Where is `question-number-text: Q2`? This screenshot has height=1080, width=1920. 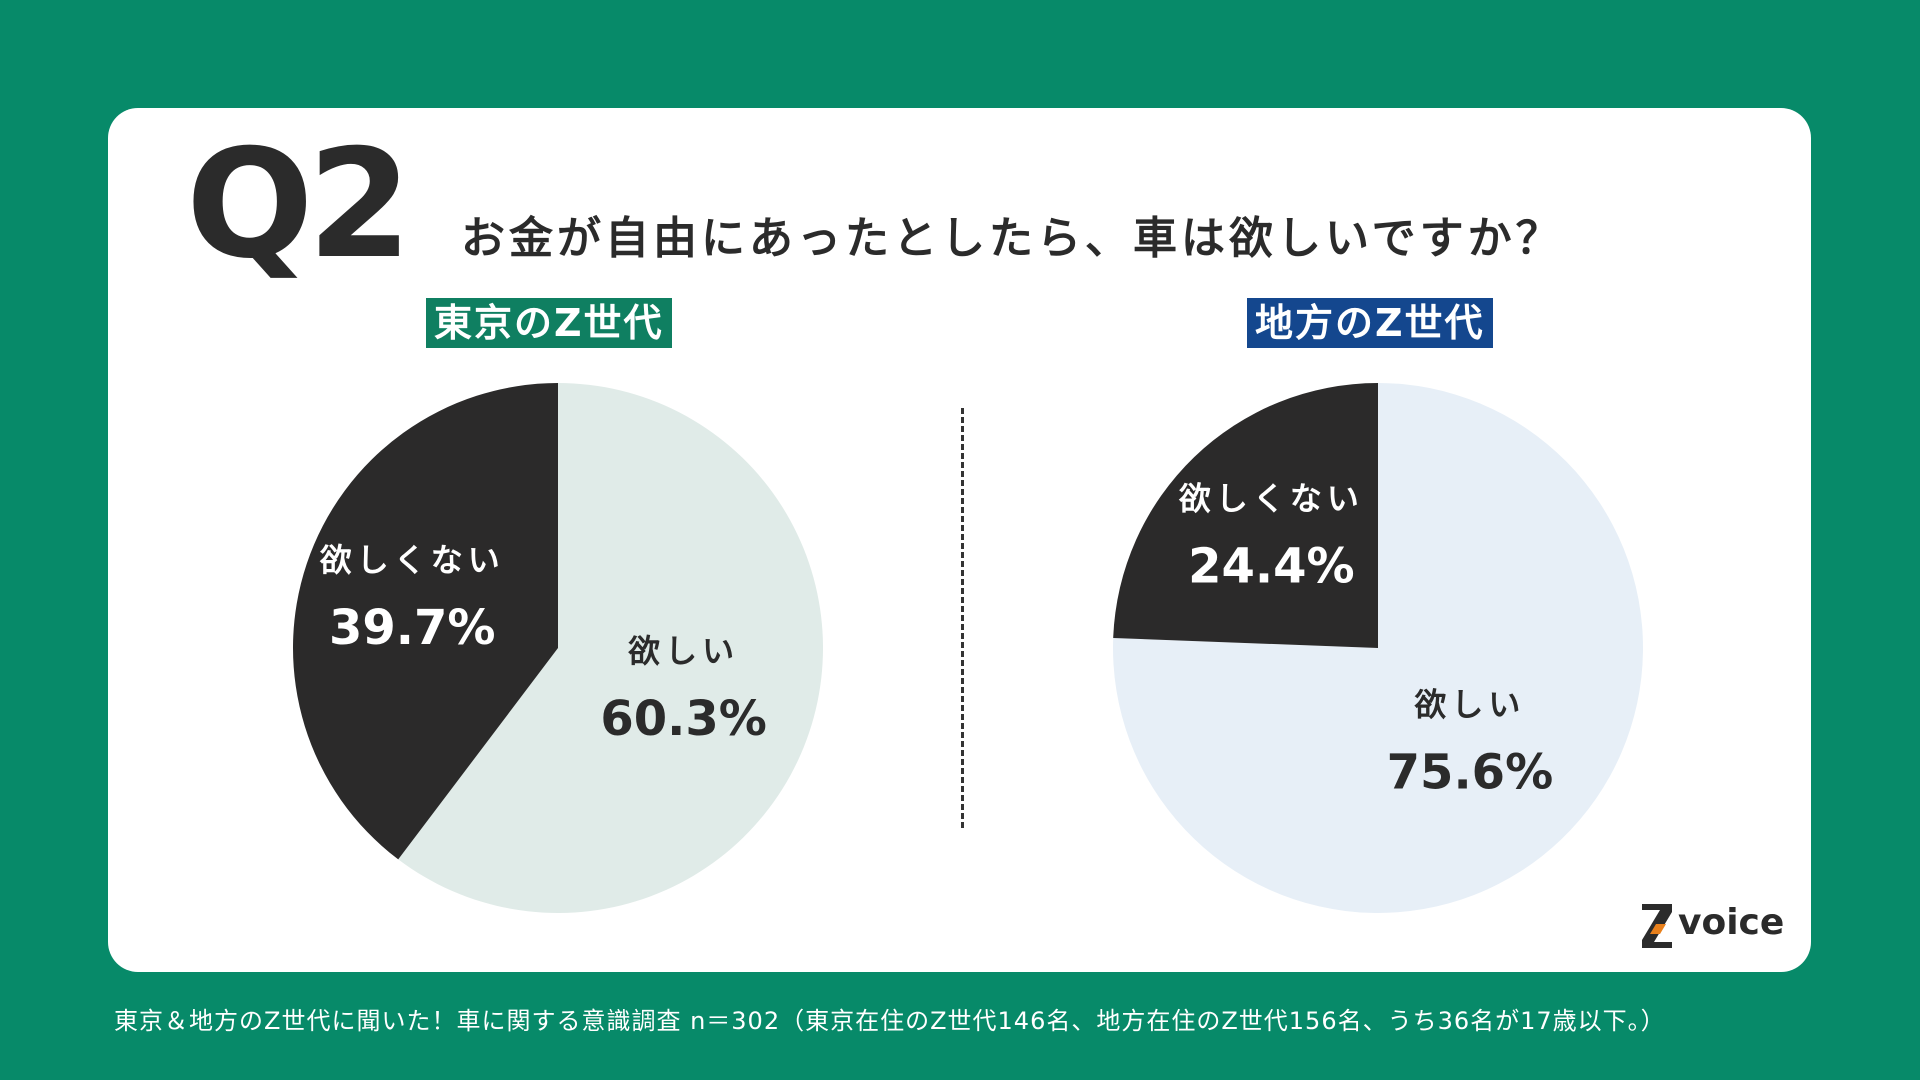 question-number-text: Q2 is located at coordinates (296, 208).